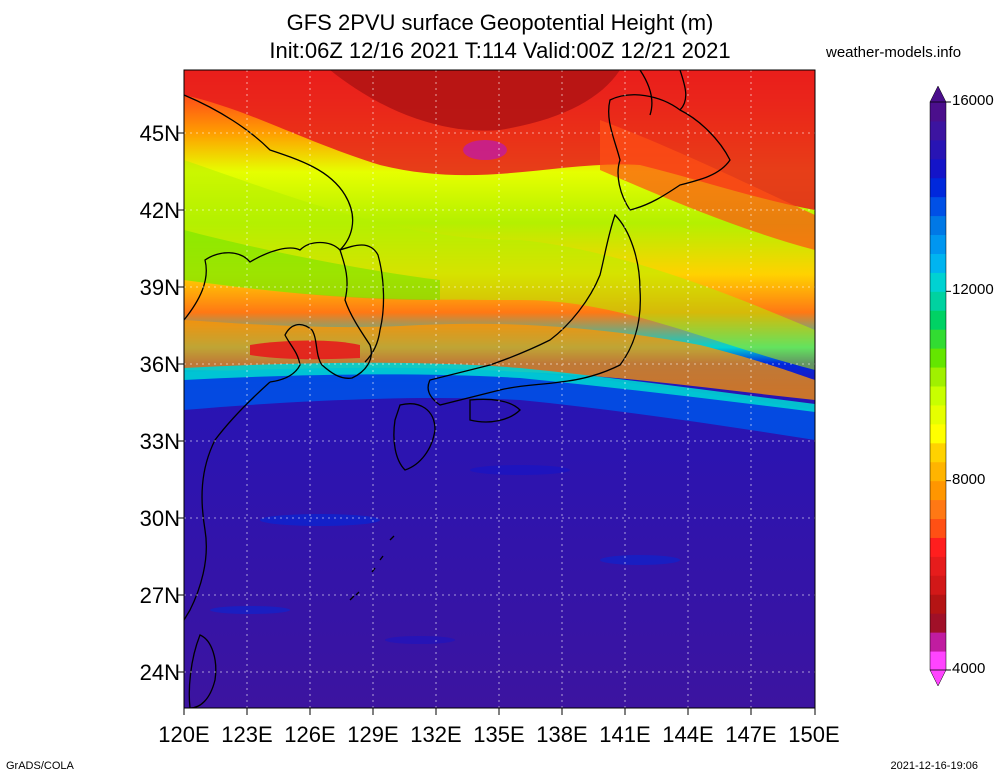  Describe the element at coordinates (159, 364) in the screenshot. I see `lat-label-36n: 36N` at that location.